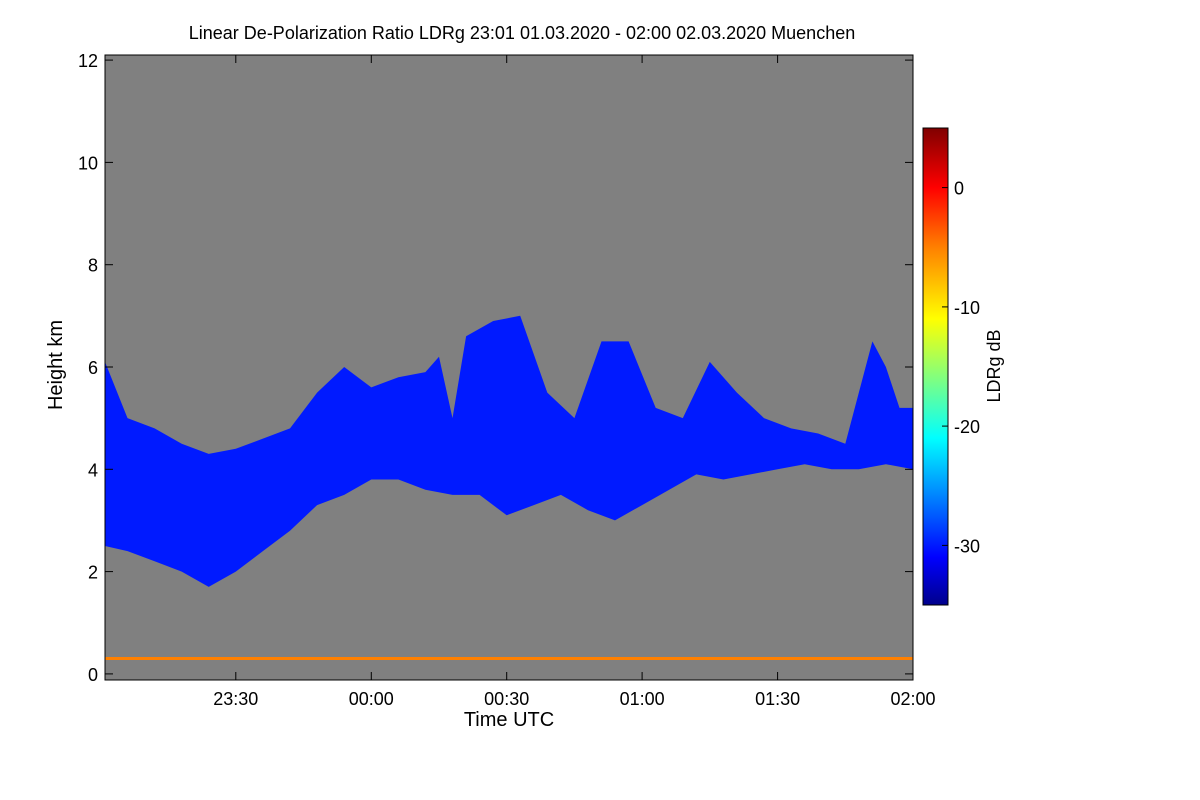  Describe the element at coordinates (935, 366) in the screenshot. I see `colorbar-fill` at that location.